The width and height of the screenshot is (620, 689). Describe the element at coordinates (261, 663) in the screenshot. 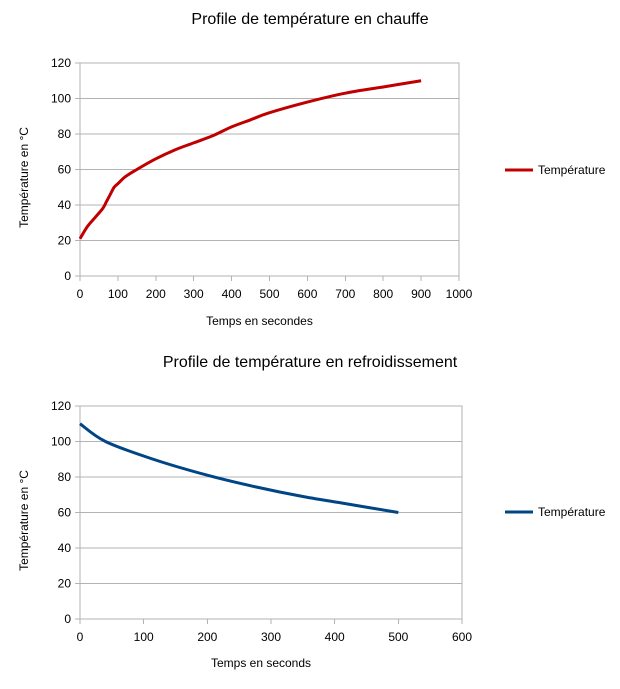

I see `x-axis-label: Temps en seconds` at that location.